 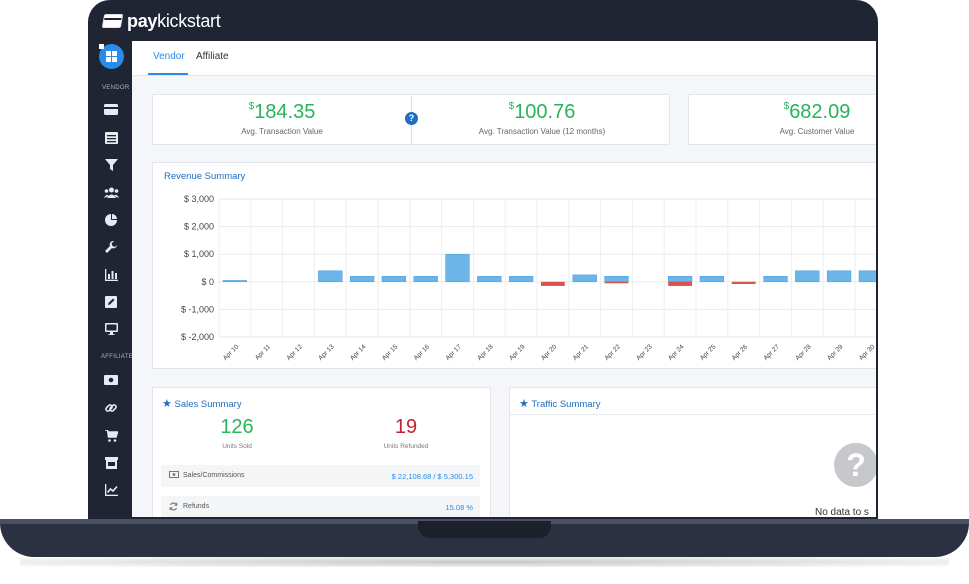 What do you see at coordinates (842, 512) in the screenshot?
I see `no-data-text: No data to s` at bounding box center [842, 512].